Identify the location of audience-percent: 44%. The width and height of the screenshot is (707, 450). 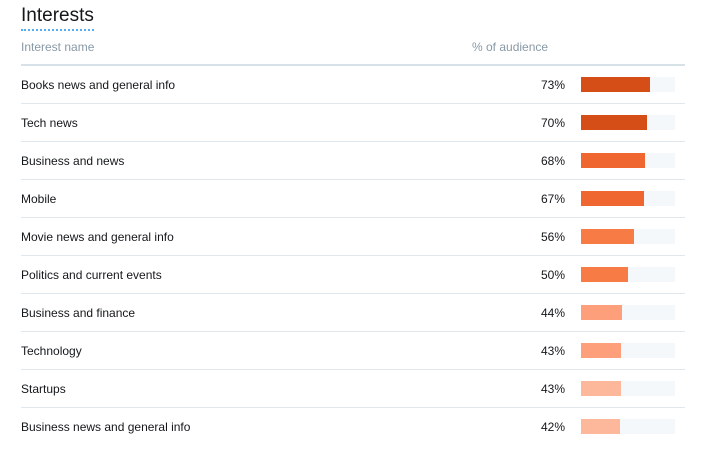
(552, 313).